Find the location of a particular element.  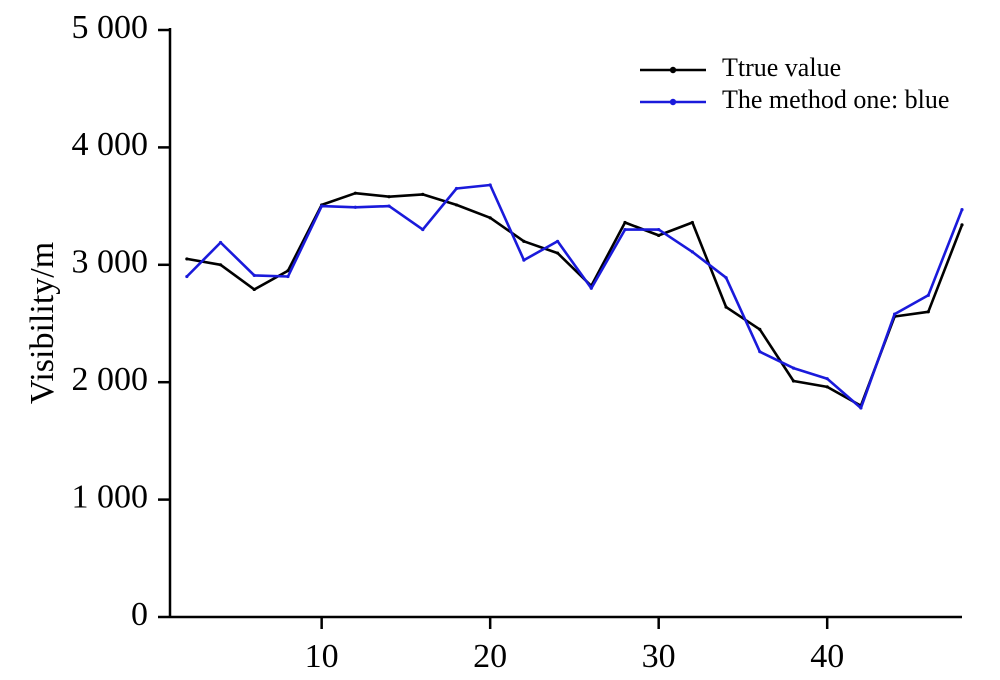

y-tick-label: 2 000 is located at coordinates (110, 379).